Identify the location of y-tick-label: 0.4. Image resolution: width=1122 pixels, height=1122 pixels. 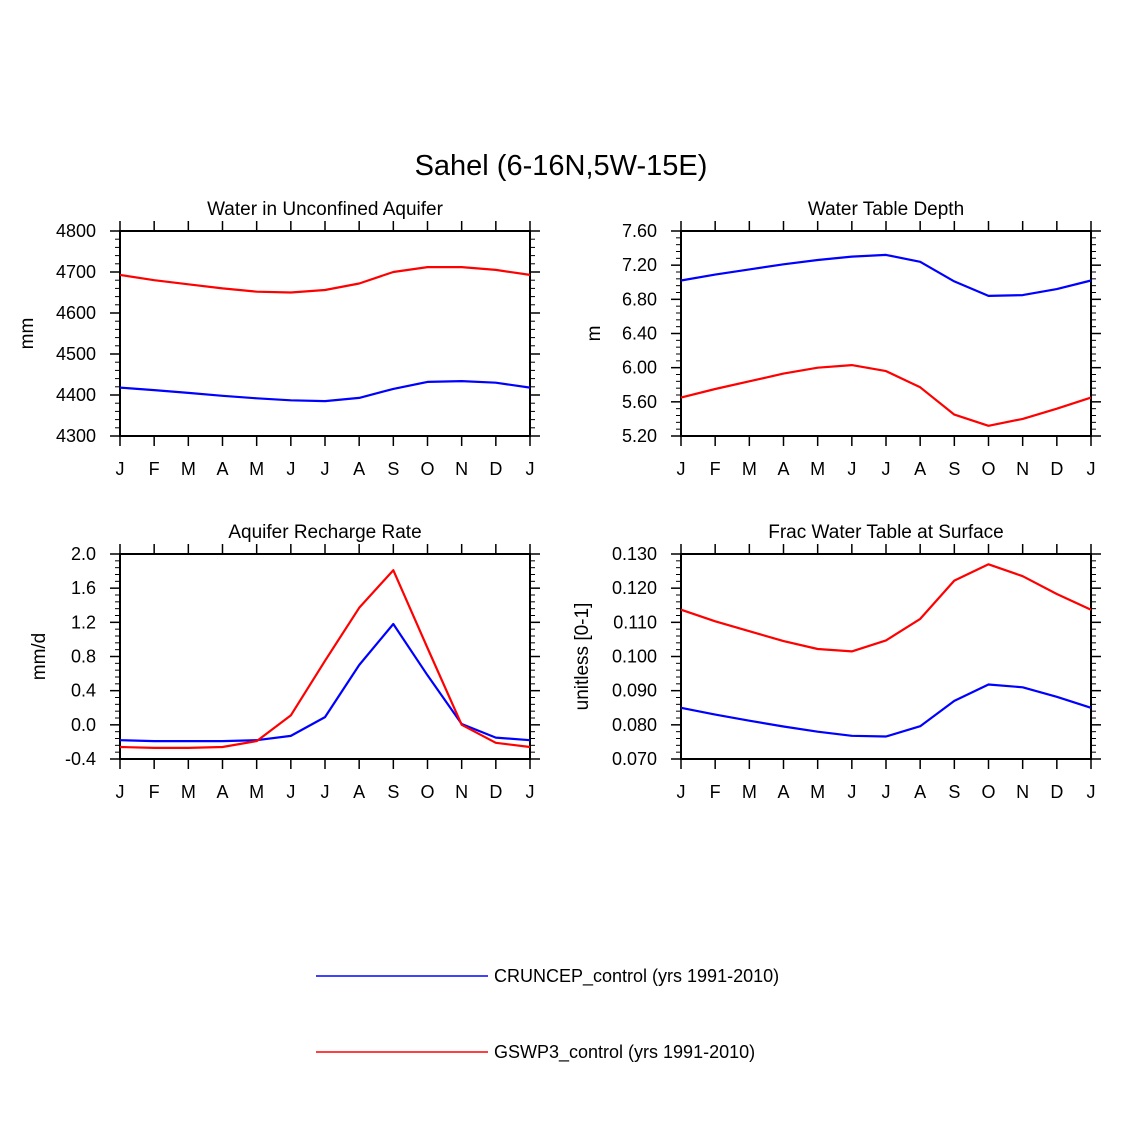
(83, 691).